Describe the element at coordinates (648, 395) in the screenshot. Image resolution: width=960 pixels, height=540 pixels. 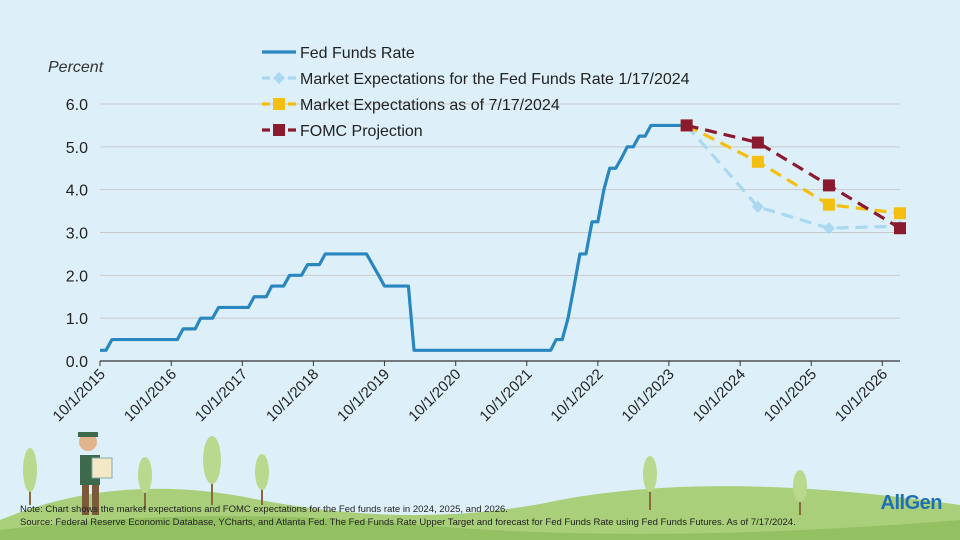
I see `x-tick-label: 10/1/2023` at that location.